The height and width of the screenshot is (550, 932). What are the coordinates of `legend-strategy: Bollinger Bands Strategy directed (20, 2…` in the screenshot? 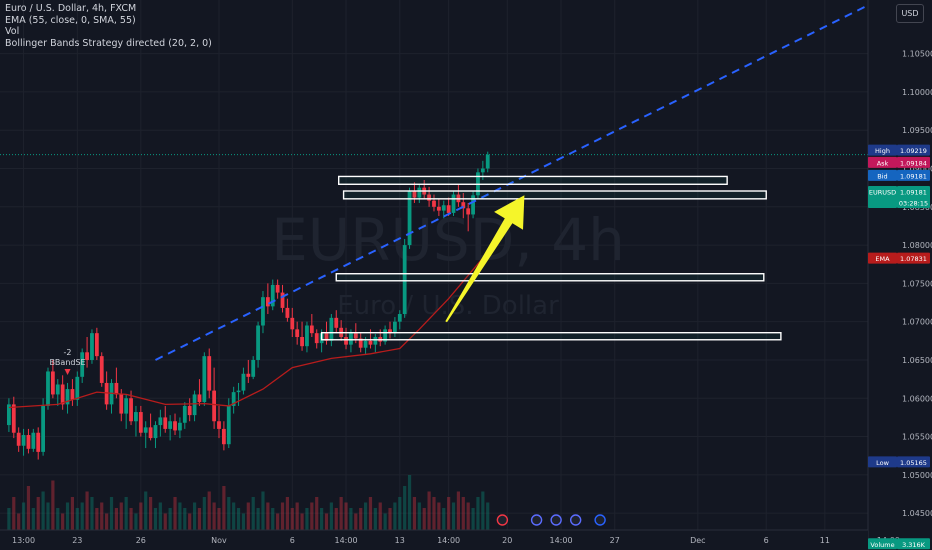 It's located at (108, 43).